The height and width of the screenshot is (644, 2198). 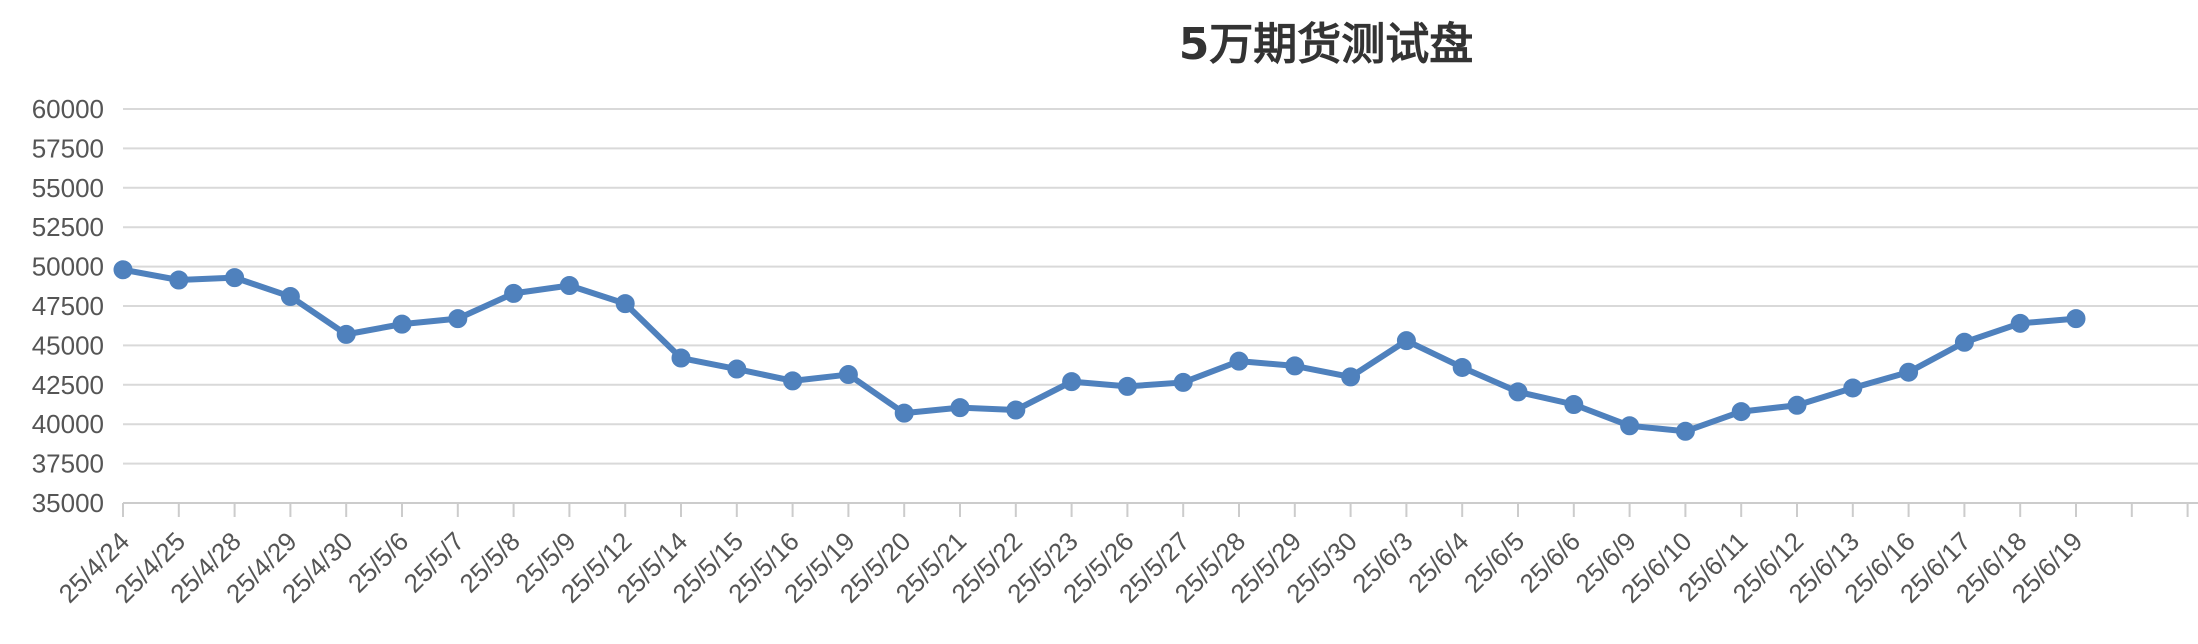 I want to click on y-tick-label: 37500, so click(x=68, y=464).